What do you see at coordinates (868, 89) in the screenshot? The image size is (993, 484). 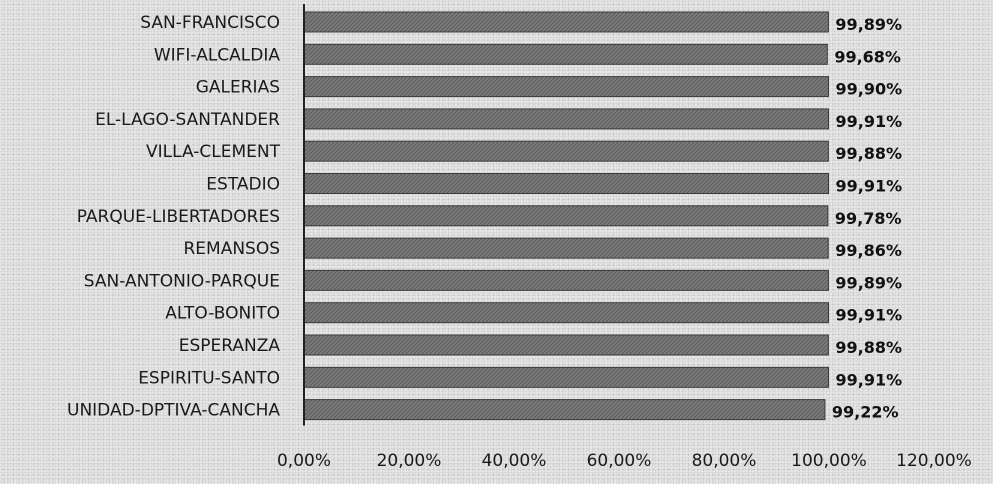 I see `value-label: 99,90%` at bounding box center [868, 89].